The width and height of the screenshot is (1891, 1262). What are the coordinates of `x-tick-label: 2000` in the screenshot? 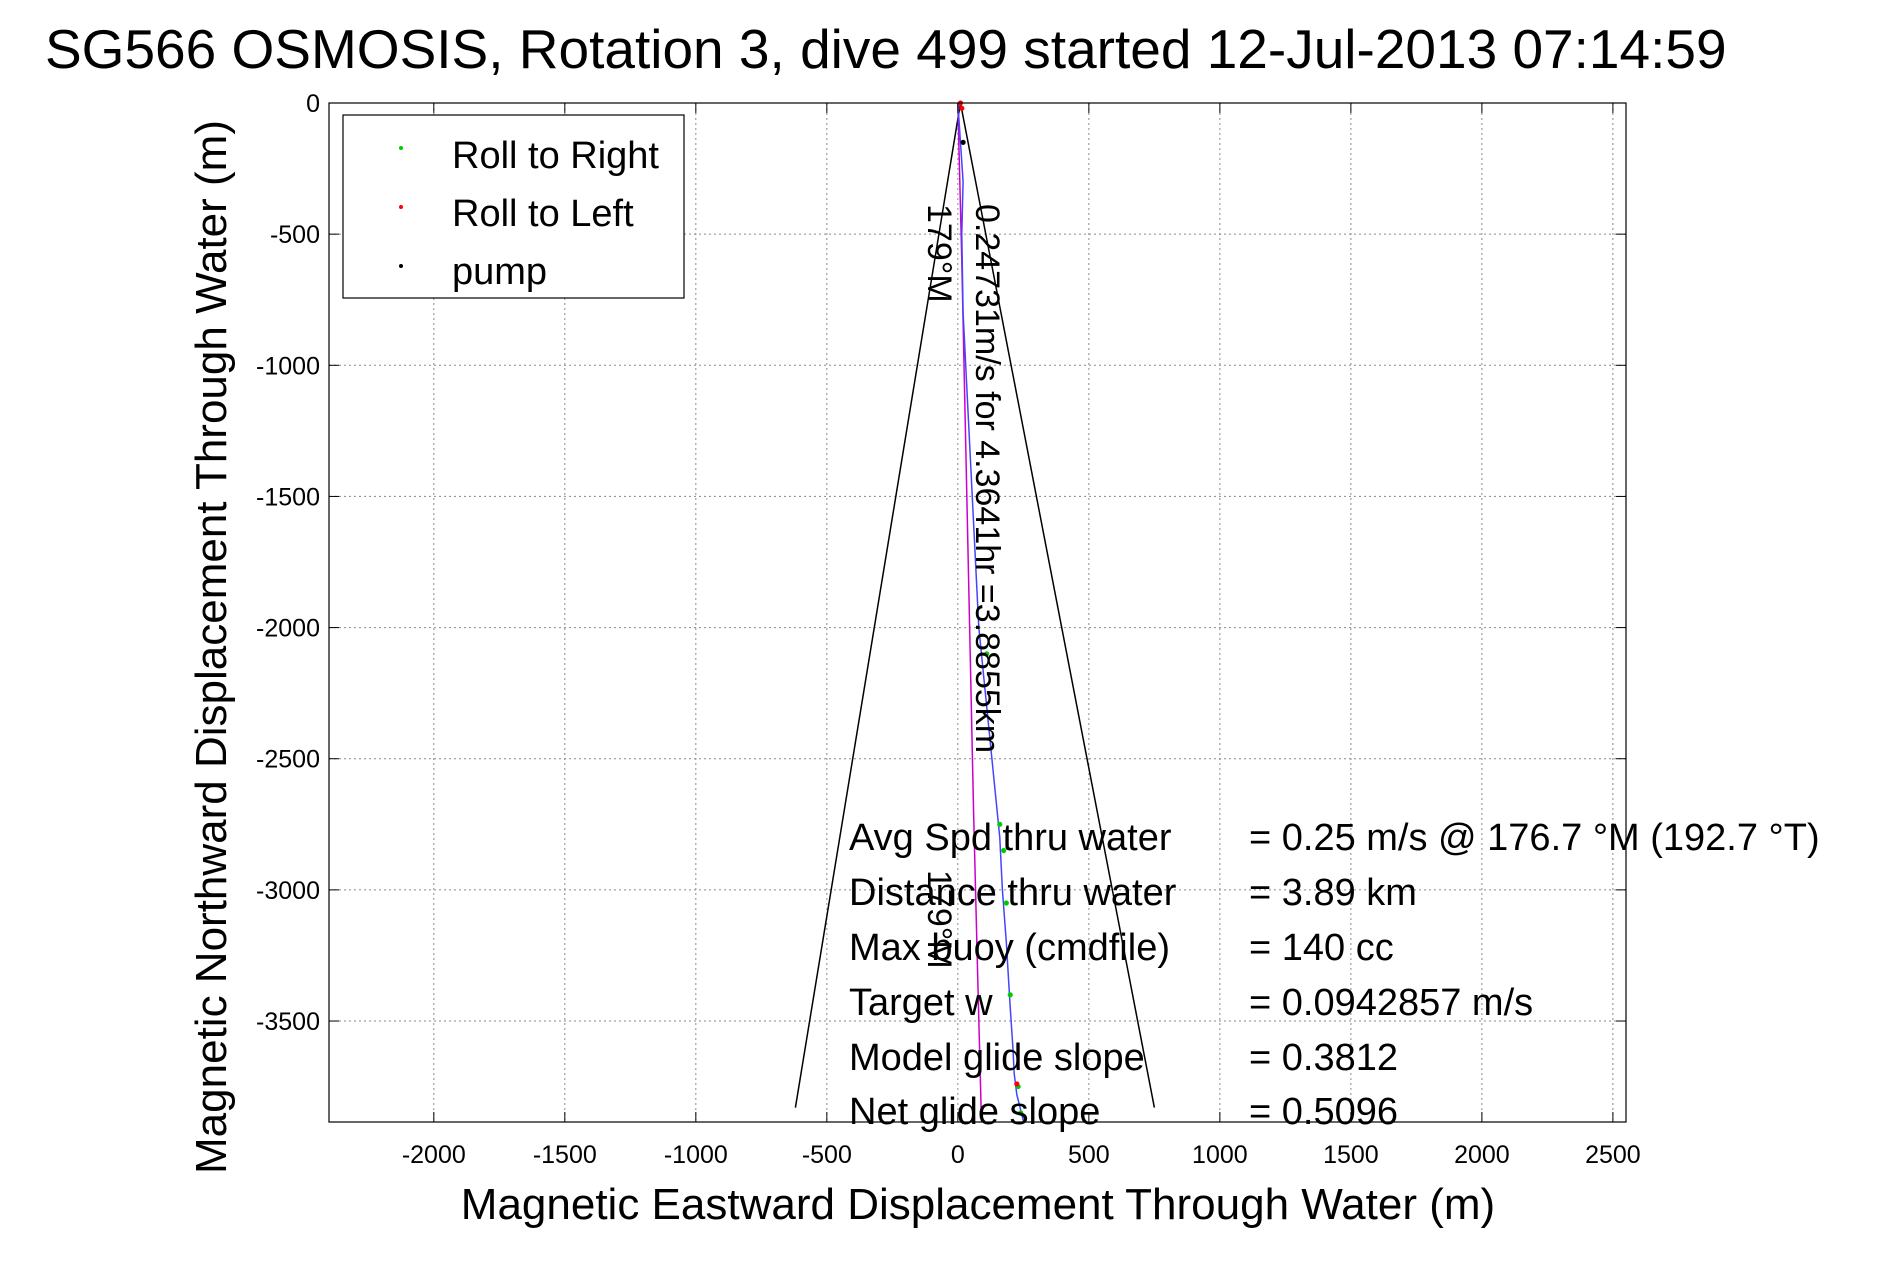 It's located at (1482, 1155).